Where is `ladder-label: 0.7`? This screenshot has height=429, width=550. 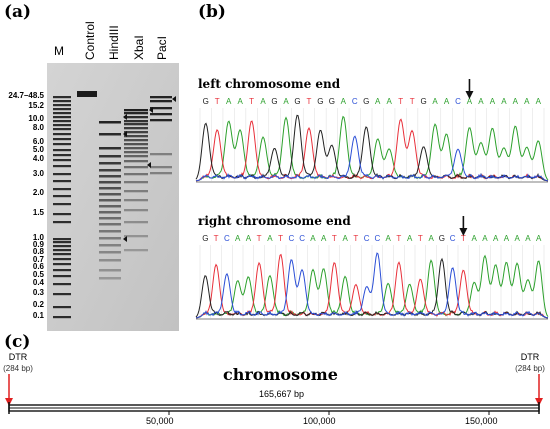
ladder-label: 0.7 is located at coordinates (38, 259).